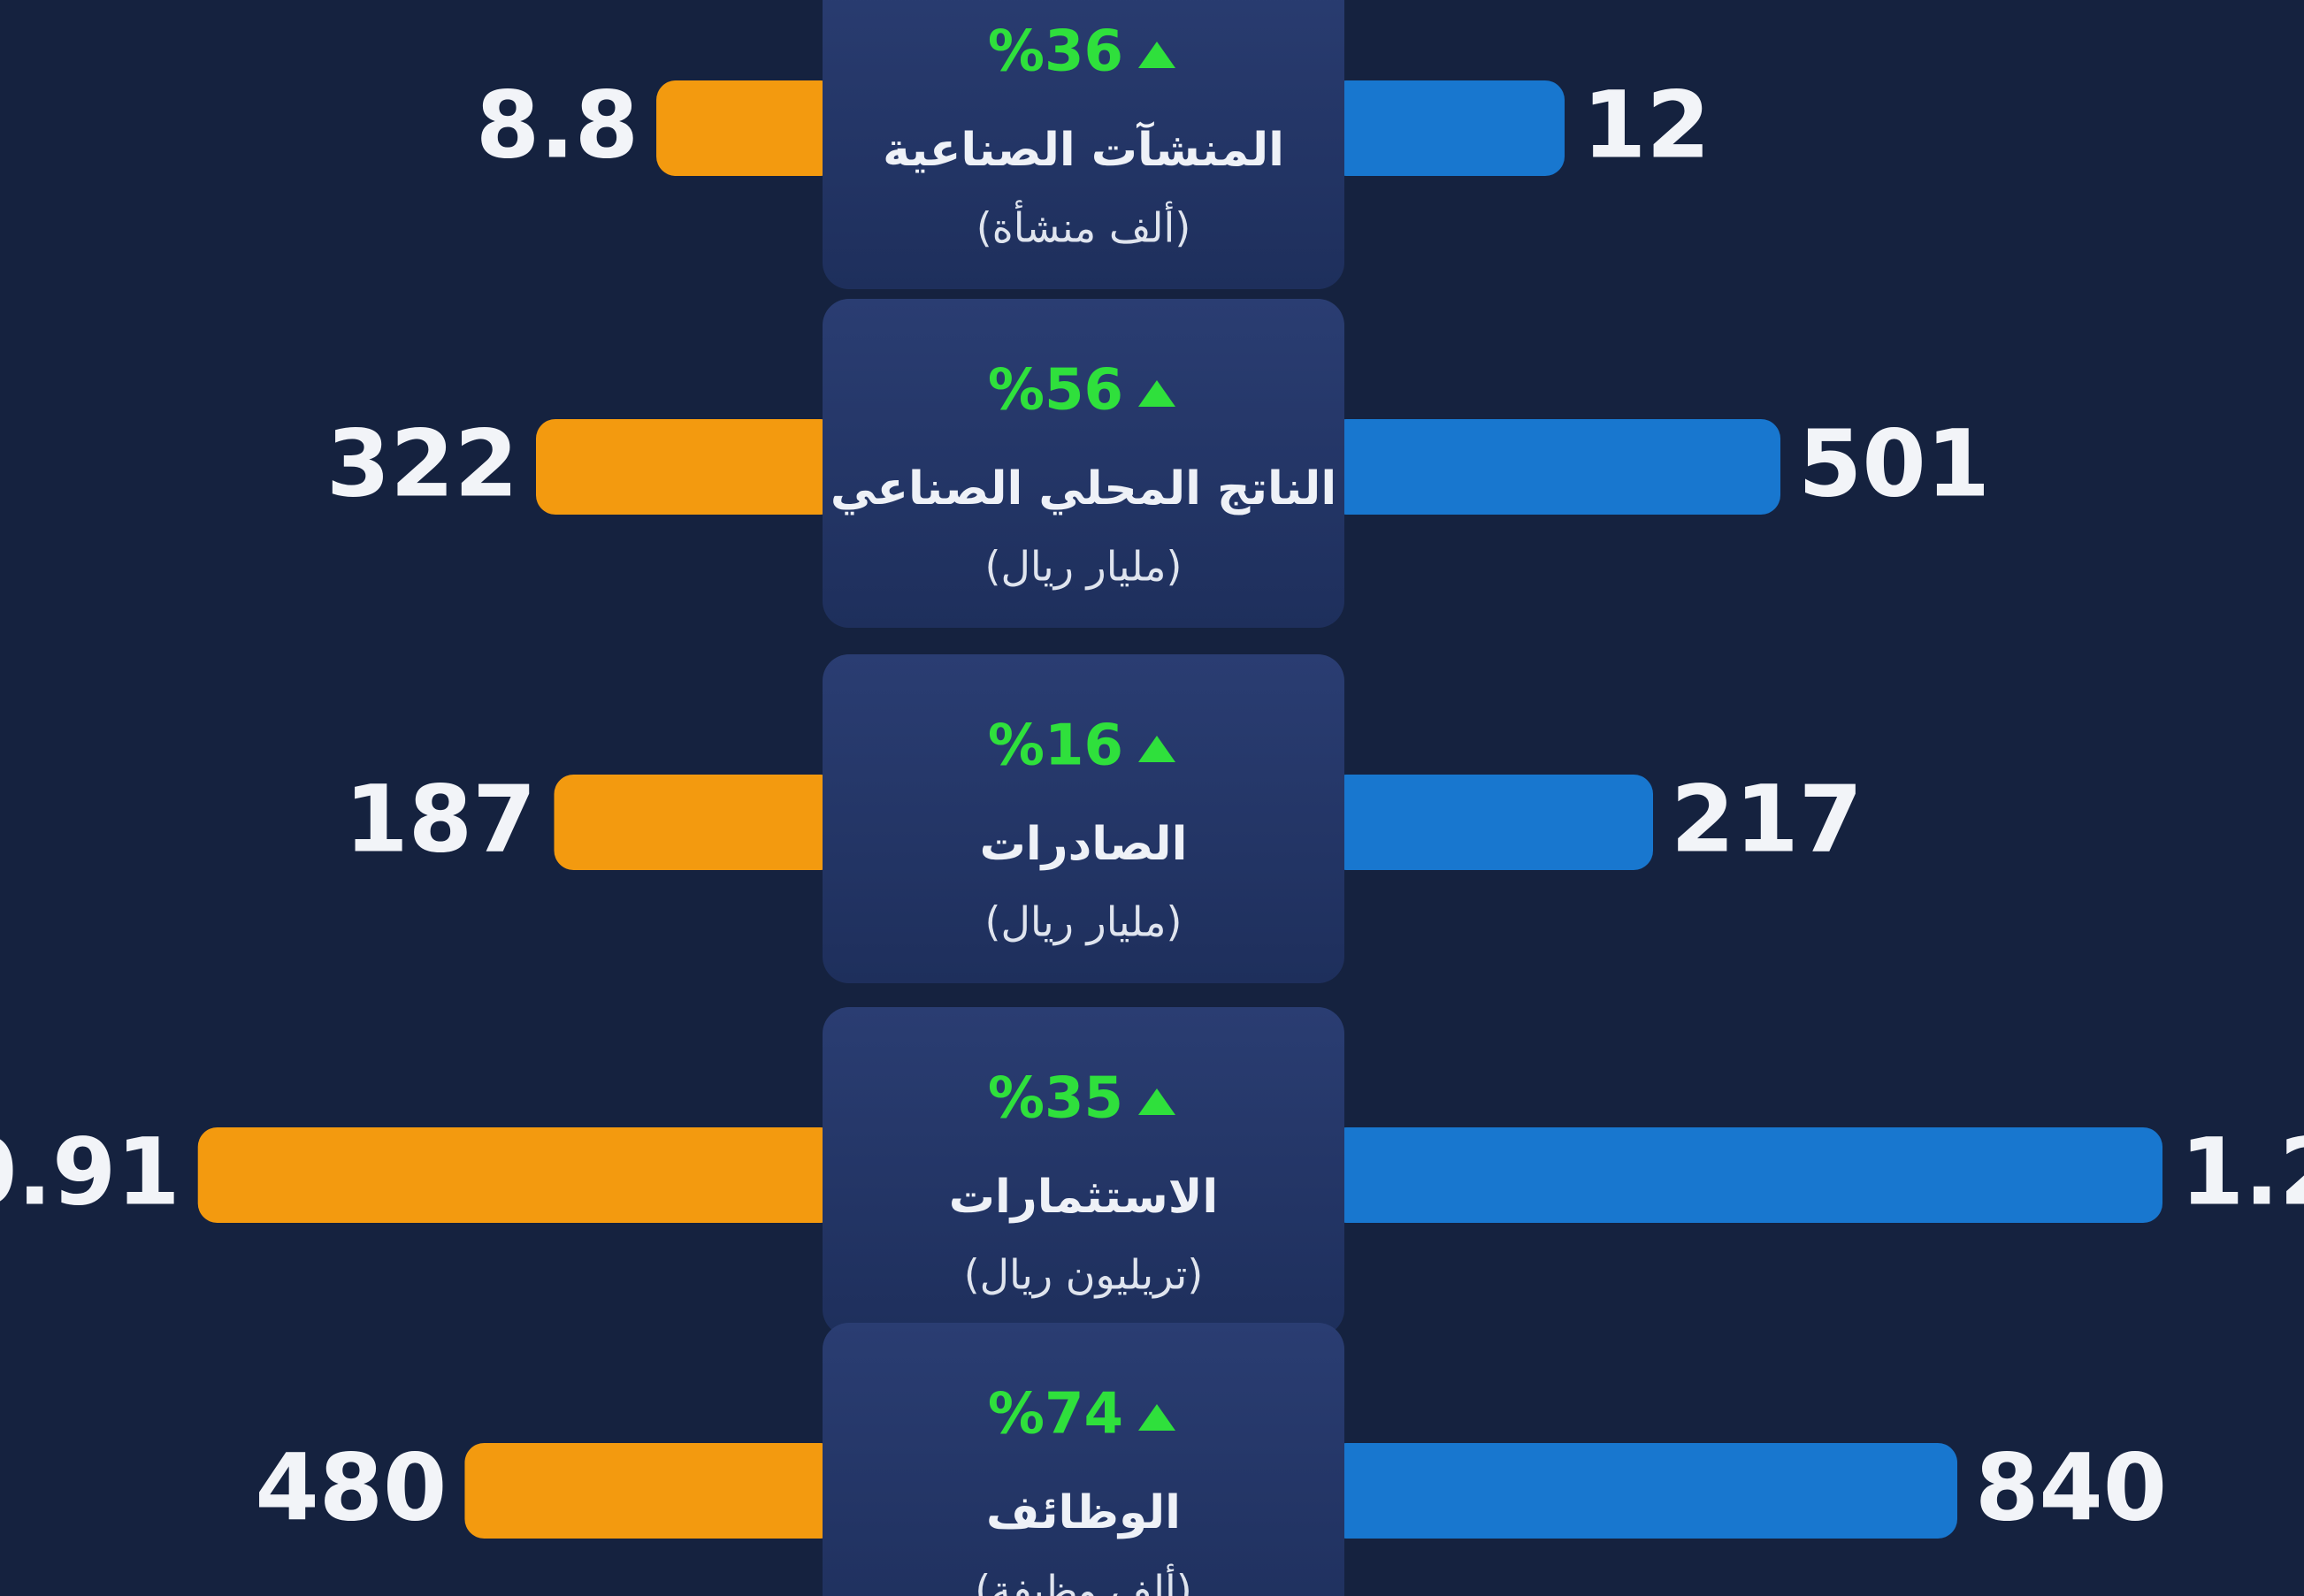  What do you see at coordinates (1083, 1580) in the screenshot?
I see `unit-label: (ألف وظيفة)` at bounding box center [1083, 1580].